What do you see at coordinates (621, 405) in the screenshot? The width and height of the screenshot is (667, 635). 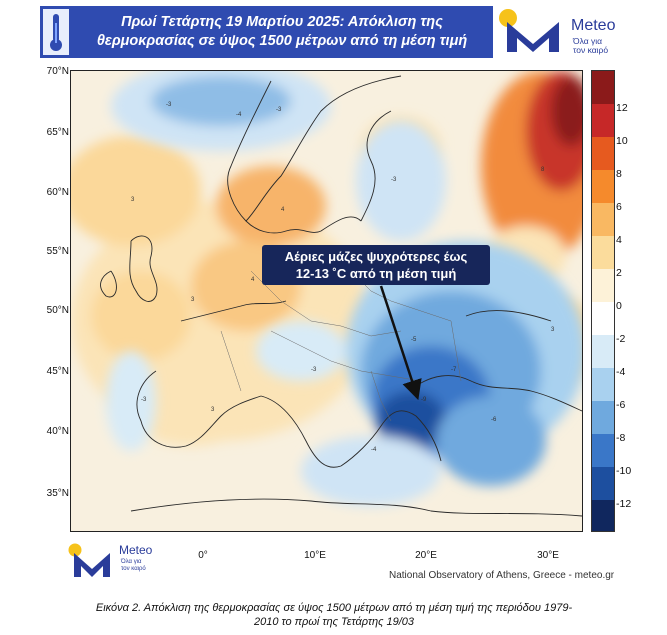 I see `legend-tick-neg6: -6` at bounding box center [621, 405].